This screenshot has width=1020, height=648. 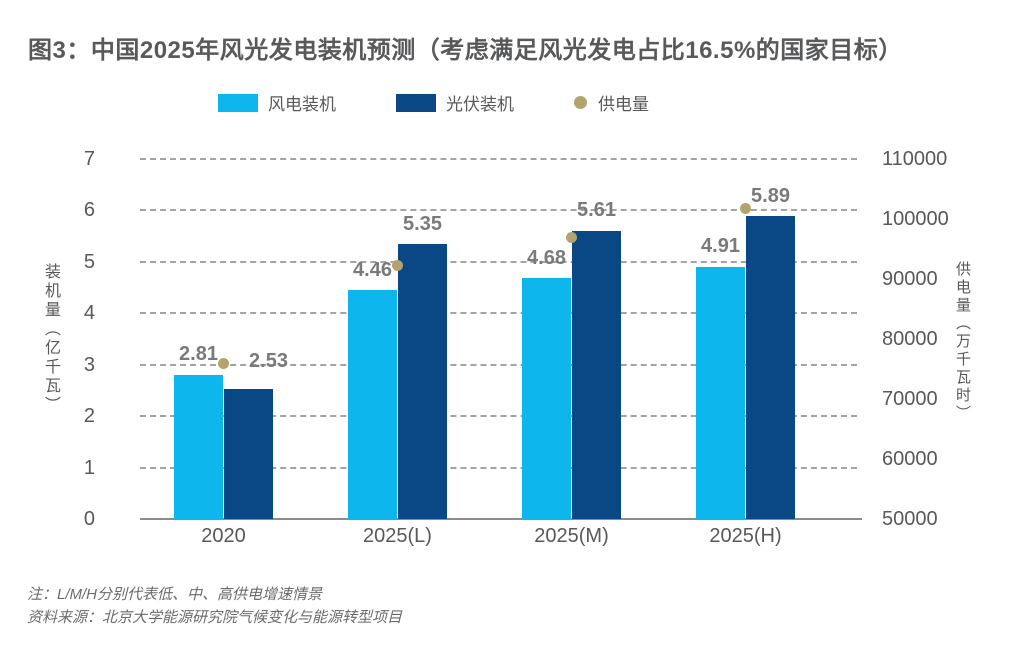 What do you see at coordinates (89, 261) in the screenshot?
I see `left-axis-tick: 5` at bounding box center [89, 261].